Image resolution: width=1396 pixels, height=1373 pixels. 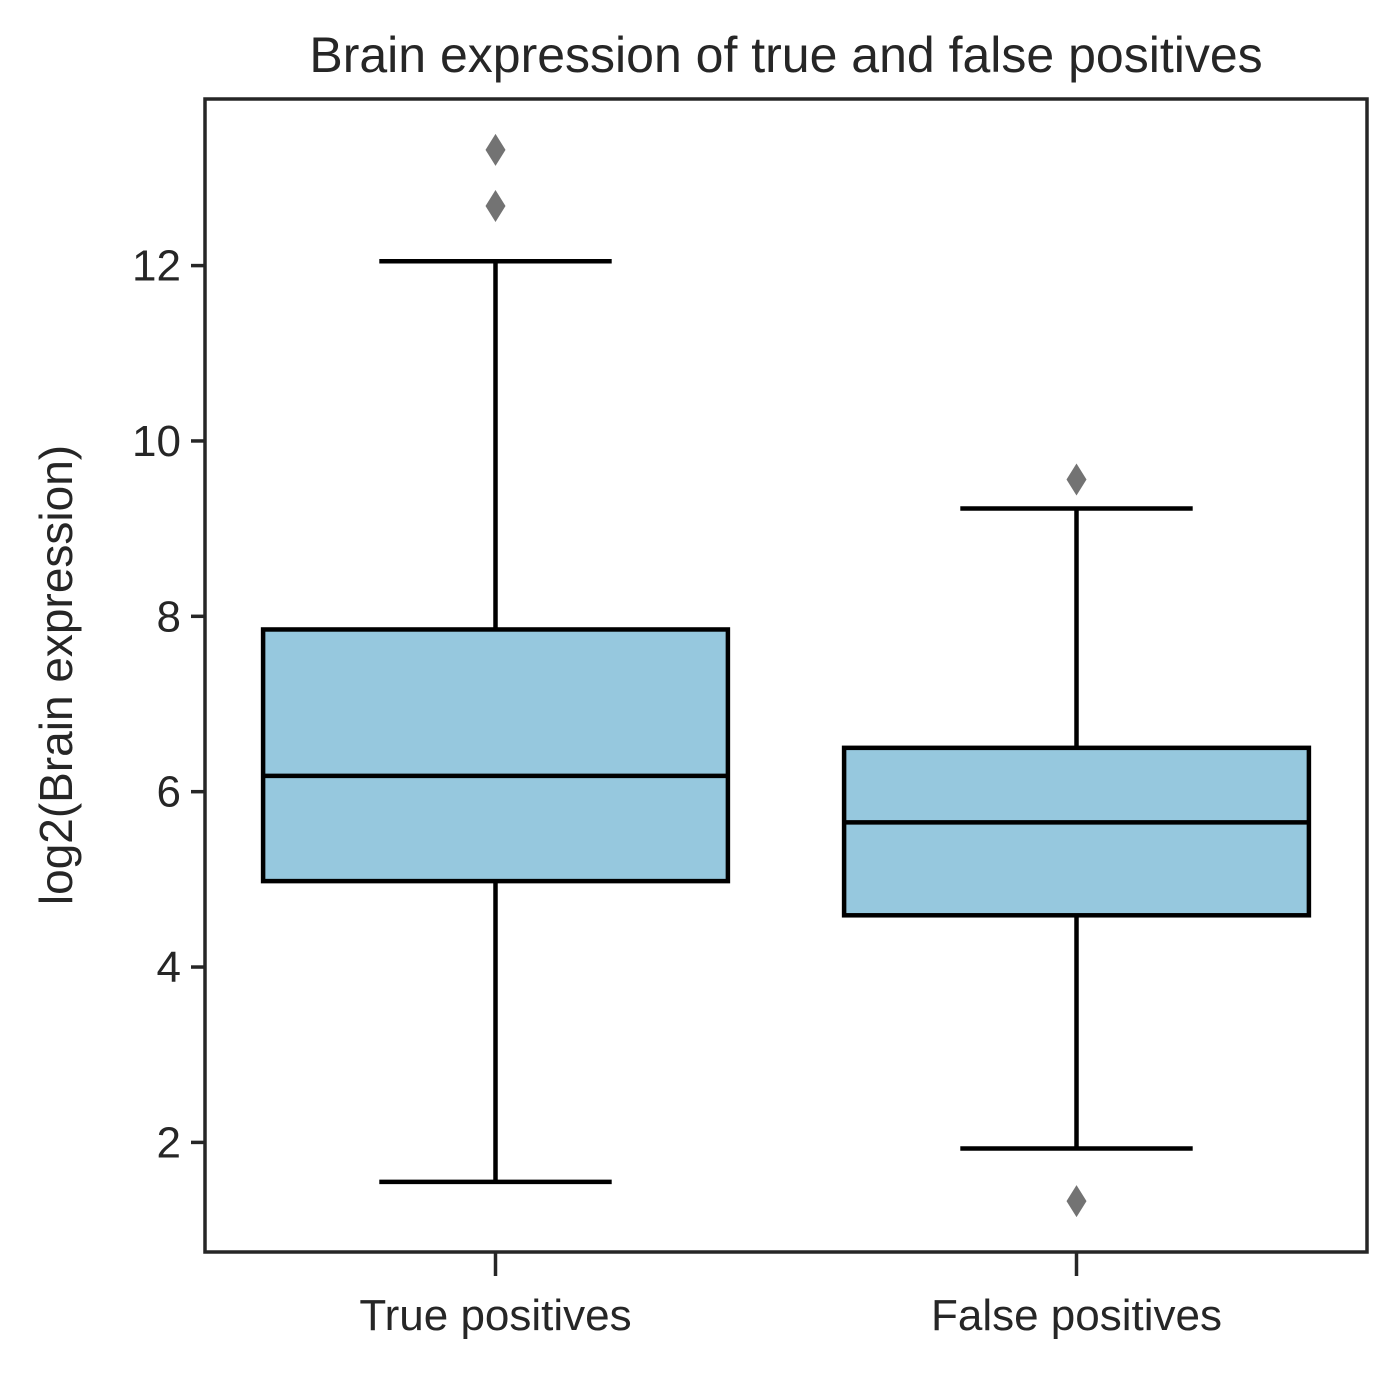 What do you see at coordinates (168, 704) in the screenshot?
I see `y-axis: 2 4 6 8 10 12` at bounding box center [168, 704].